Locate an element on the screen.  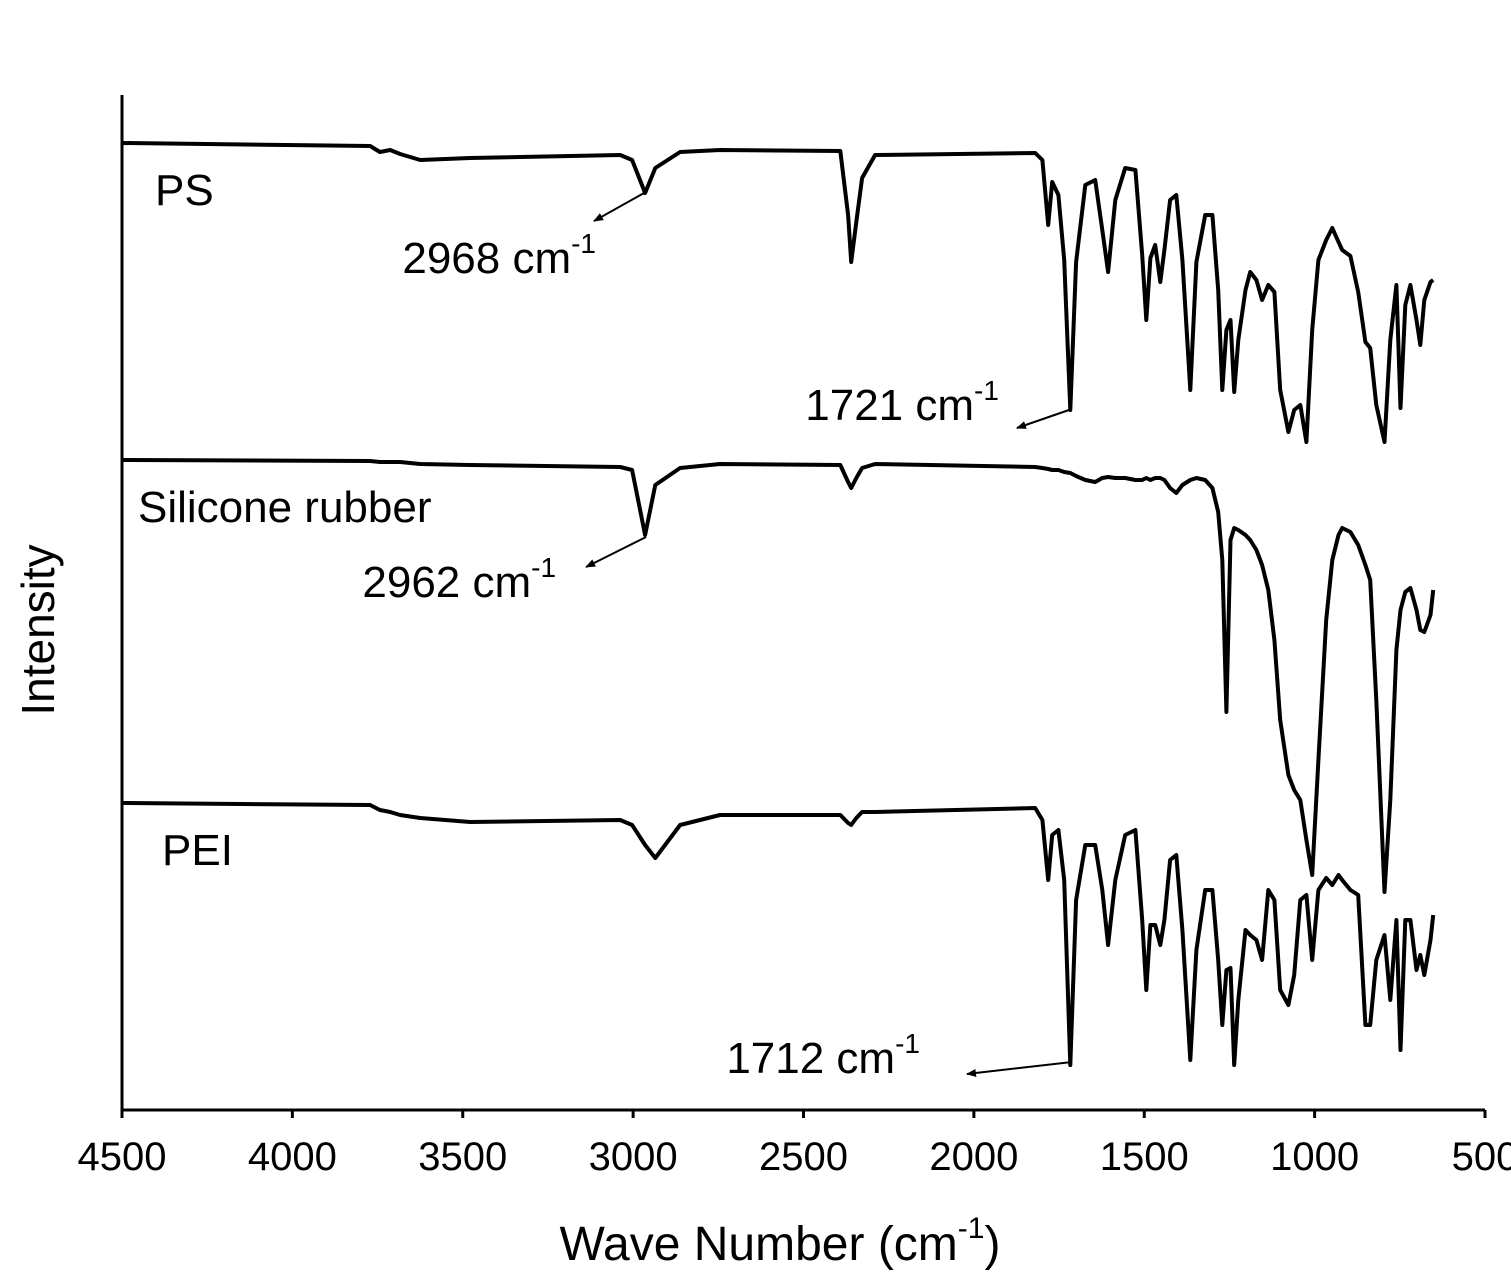
x-tick-label: 4000 is located at coordinates (292, 1157).